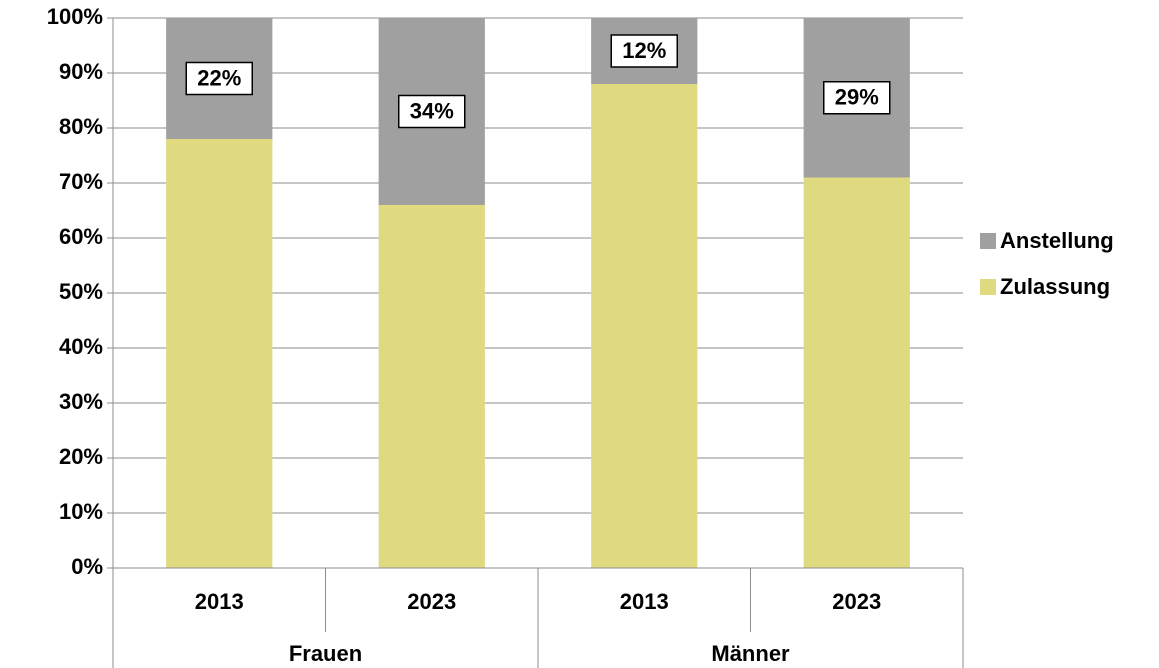 The image size is (1159, 668). I want to click on y-tick-label: 80%, so click(81, 126).